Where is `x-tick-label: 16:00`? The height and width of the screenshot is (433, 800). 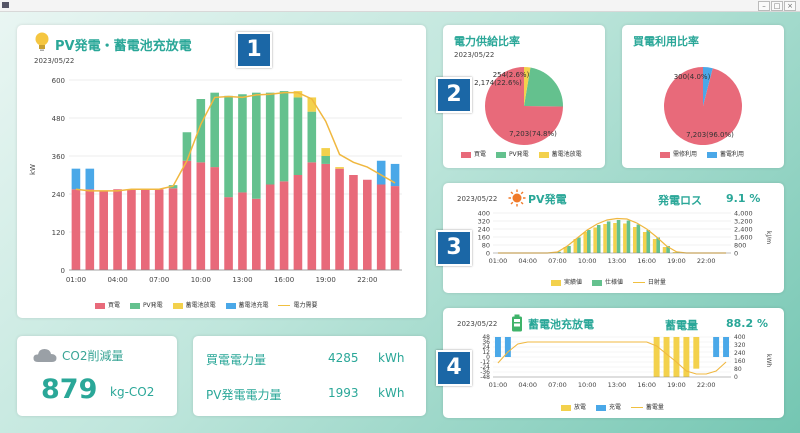
x-tick-label: 16:00 is located at coordinates (646, 385).